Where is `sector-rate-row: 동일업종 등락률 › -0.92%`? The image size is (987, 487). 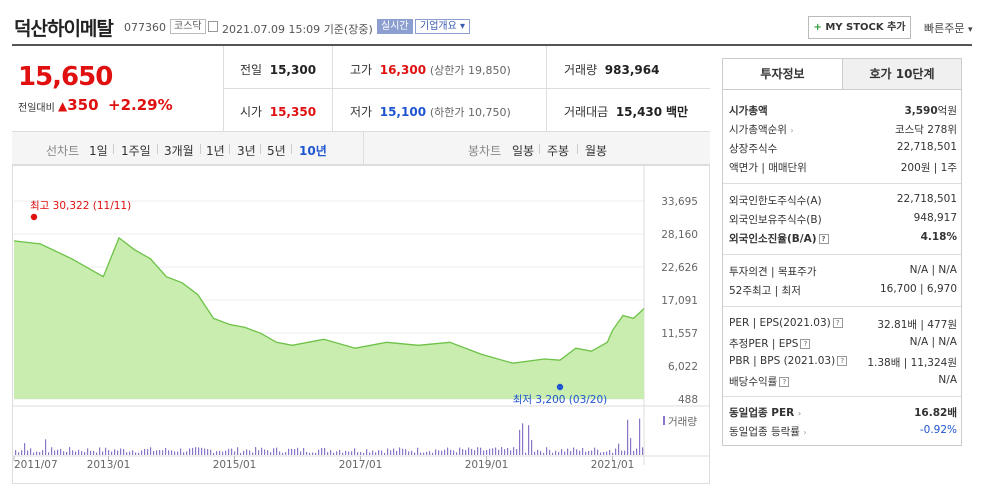
sector-rate-row: 동일업종 등락률 › -0.92% is located at coordinates (843, 431).